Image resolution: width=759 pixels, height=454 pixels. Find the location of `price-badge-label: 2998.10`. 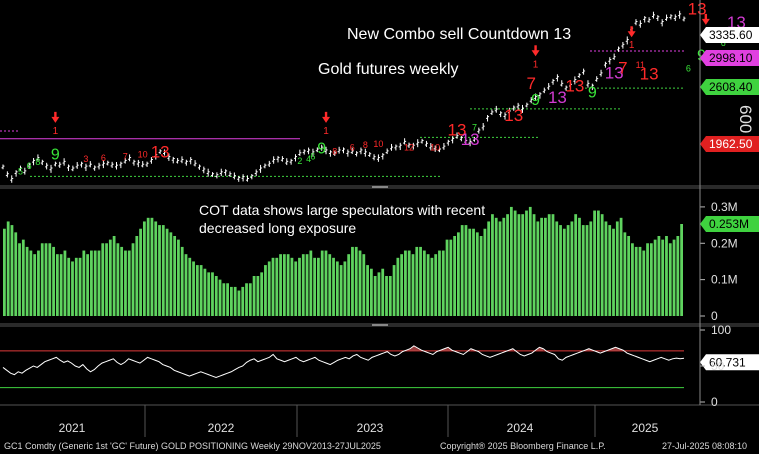

price-badge-label: 2998.10 is located at coordinates (731, 58).